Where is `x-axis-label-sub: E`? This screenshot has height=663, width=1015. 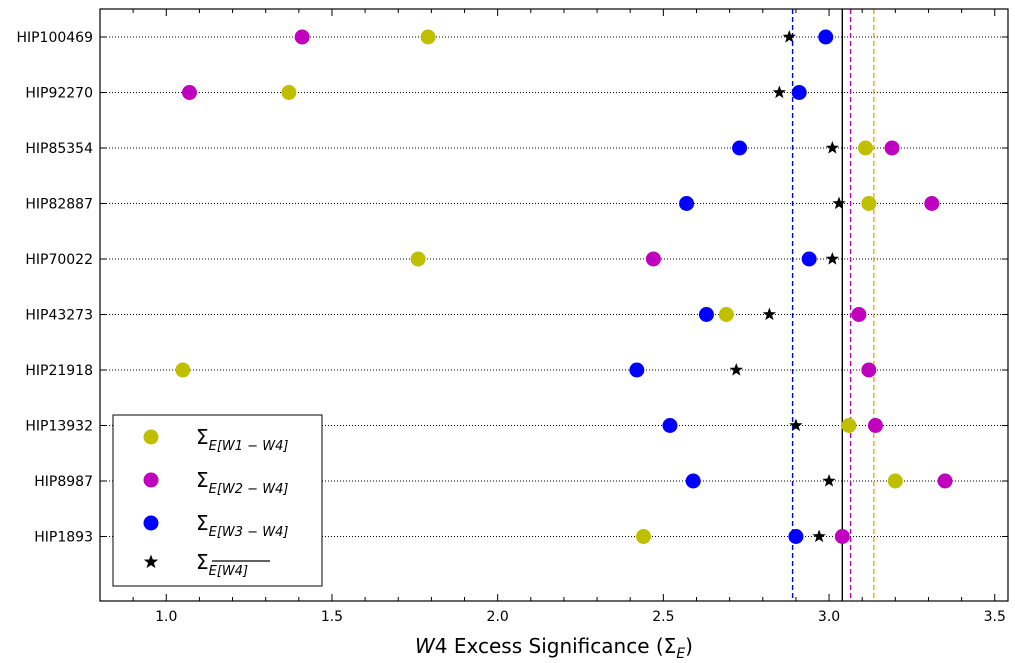
x-axis-label-sub: E is located at coordinates (680, 654).